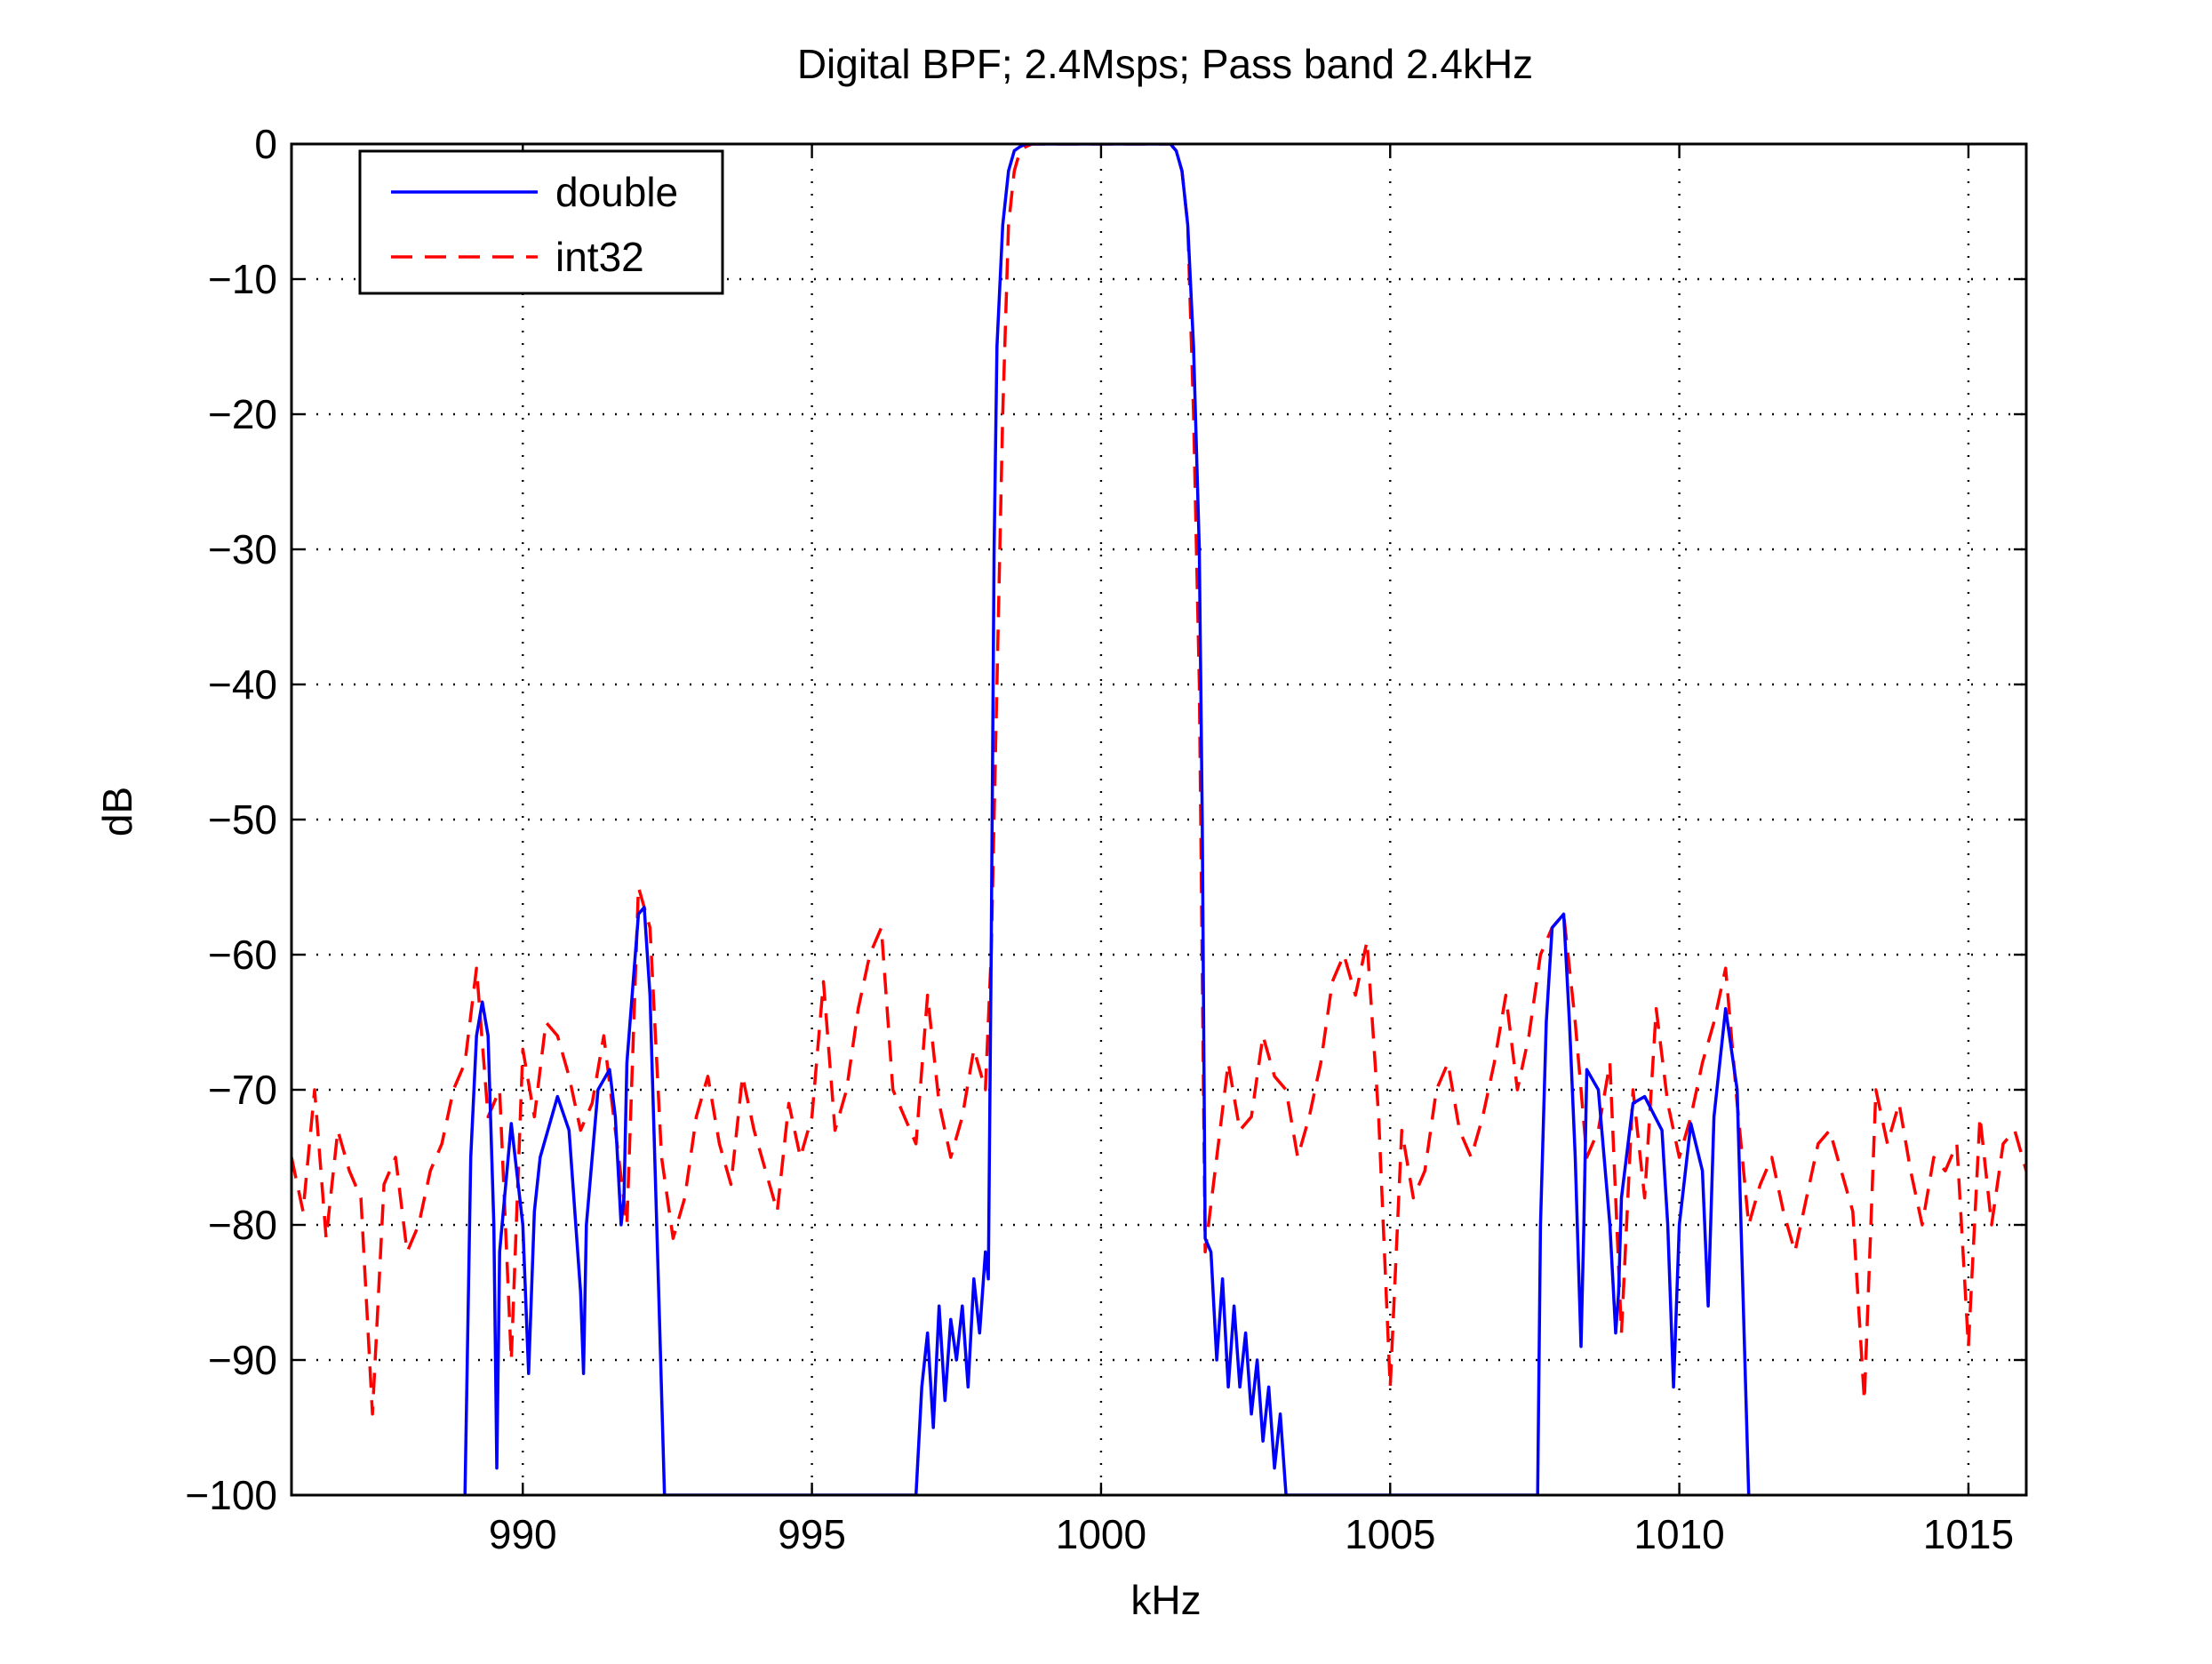 This screenshot has width=2212, height=1664. Describe the element at coordinates (265, 144) in the screenshot. I see `y-tick-label: 0` at that location.